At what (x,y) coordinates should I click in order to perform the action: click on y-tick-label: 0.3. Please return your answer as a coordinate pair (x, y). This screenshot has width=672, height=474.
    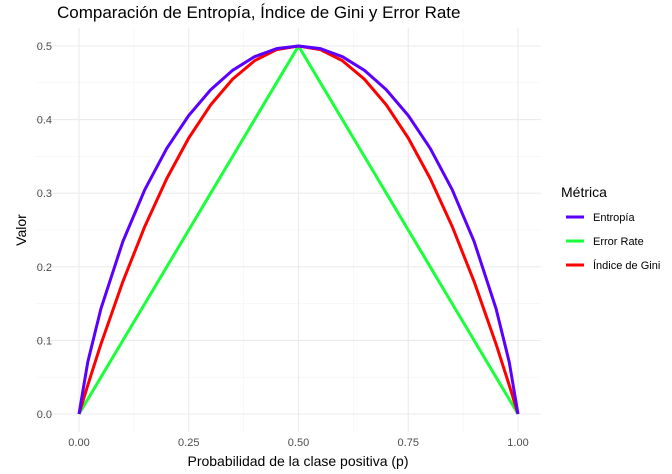
    Looking at the image, I should click on (44, 194).